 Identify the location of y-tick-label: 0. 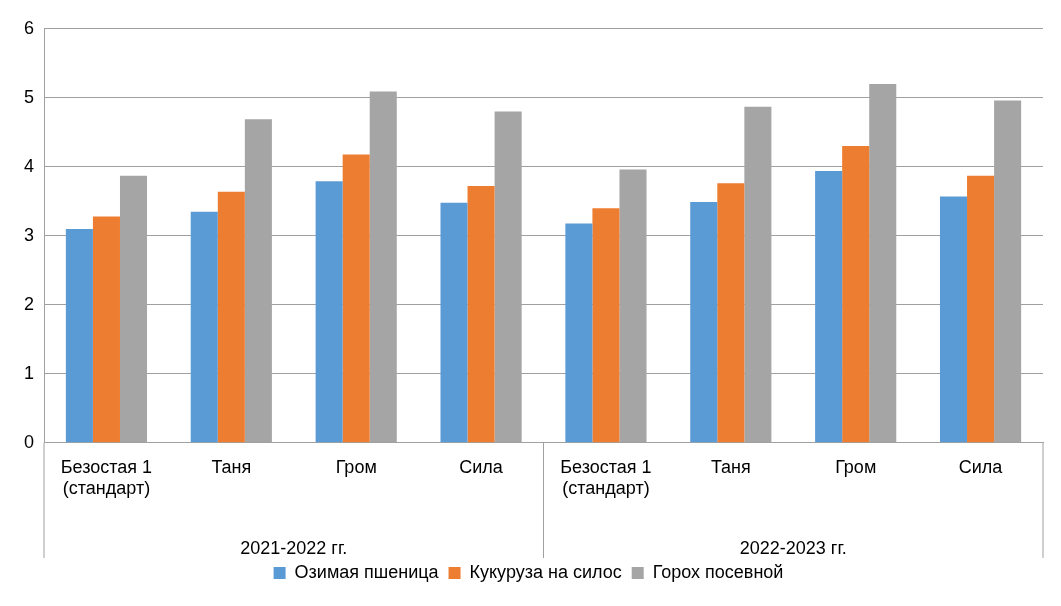
(29, 441).